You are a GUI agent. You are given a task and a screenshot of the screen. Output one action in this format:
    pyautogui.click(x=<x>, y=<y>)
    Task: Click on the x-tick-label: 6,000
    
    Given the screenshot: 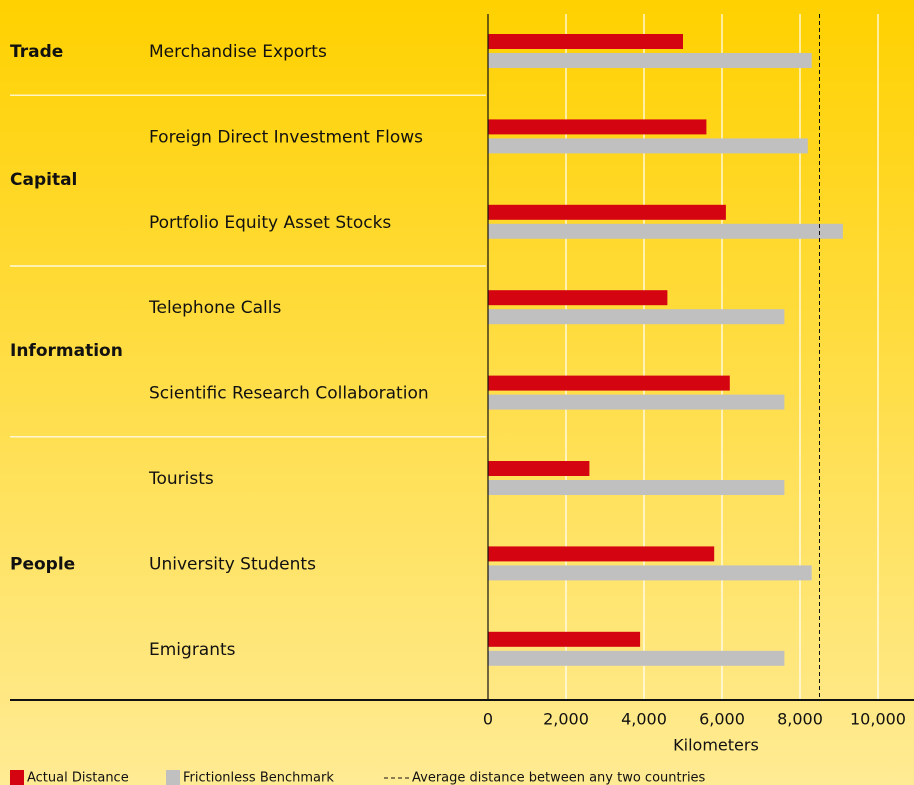 What is the action you would take?
    pyautogui.click(x=722, y=719)
    